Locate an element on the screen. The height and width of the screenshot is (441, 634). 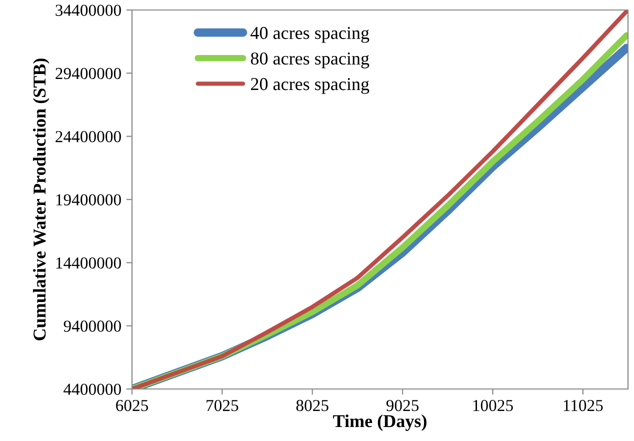
y-tick-label: 34400000 is located at coordinates (88, 10).